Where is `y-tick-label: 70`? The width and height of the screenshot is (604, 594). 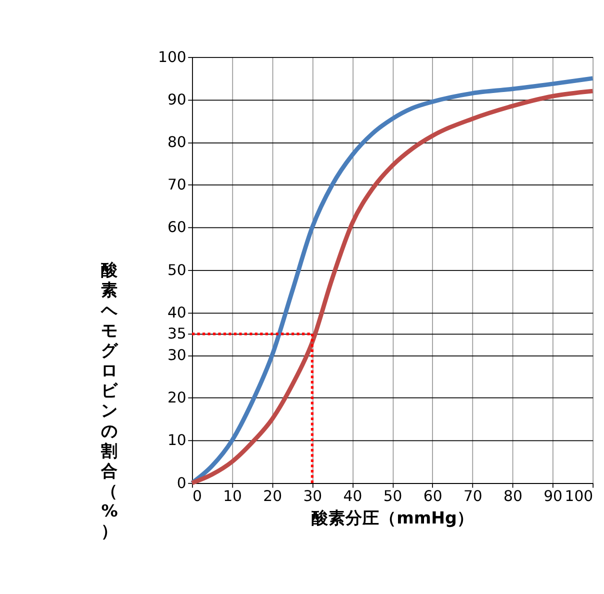 y-tick-label: 70 is located at coordinates (176, 185).